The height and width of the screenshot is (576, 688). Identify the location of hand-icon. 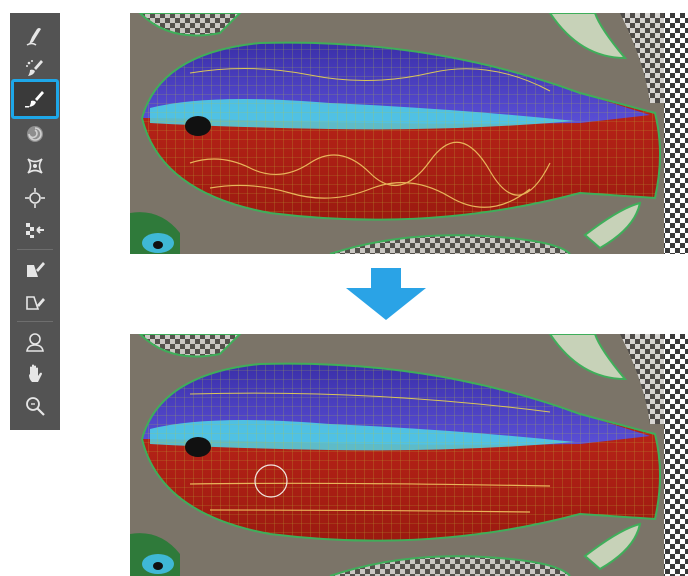
(35, 373).